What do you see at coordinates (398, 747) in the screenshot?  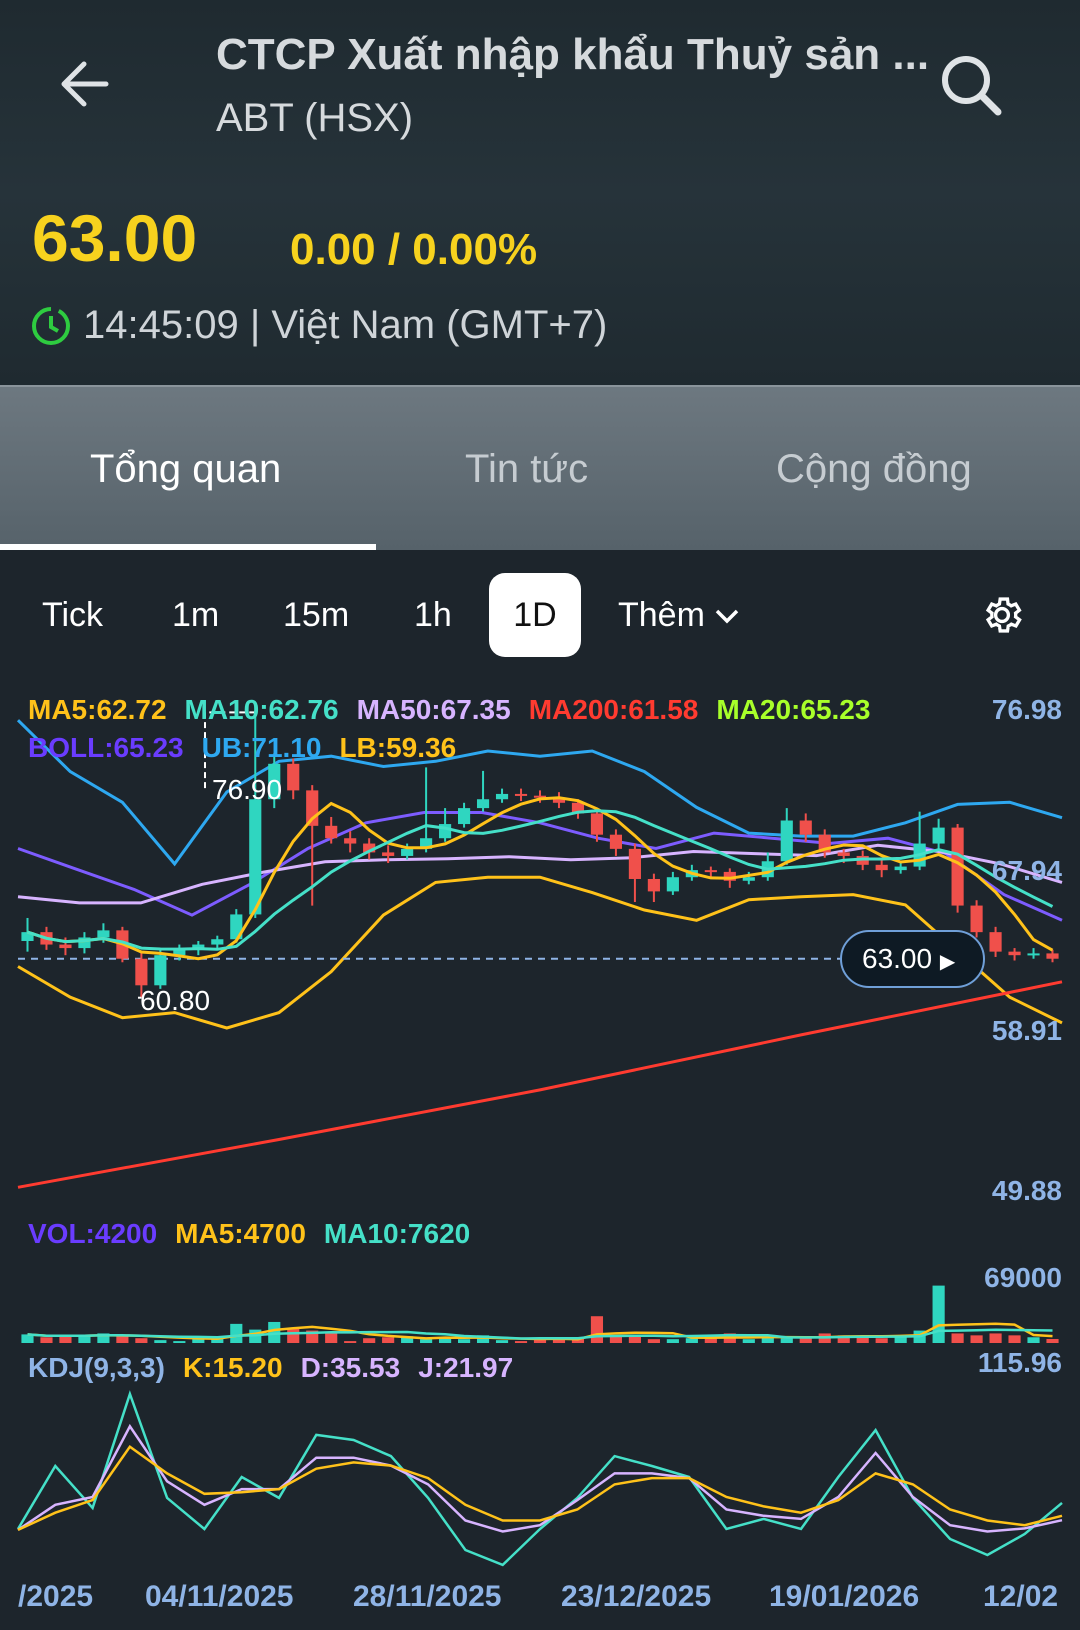 I see `legend-lb: LB:59.36` at bounding box center [398, 747].